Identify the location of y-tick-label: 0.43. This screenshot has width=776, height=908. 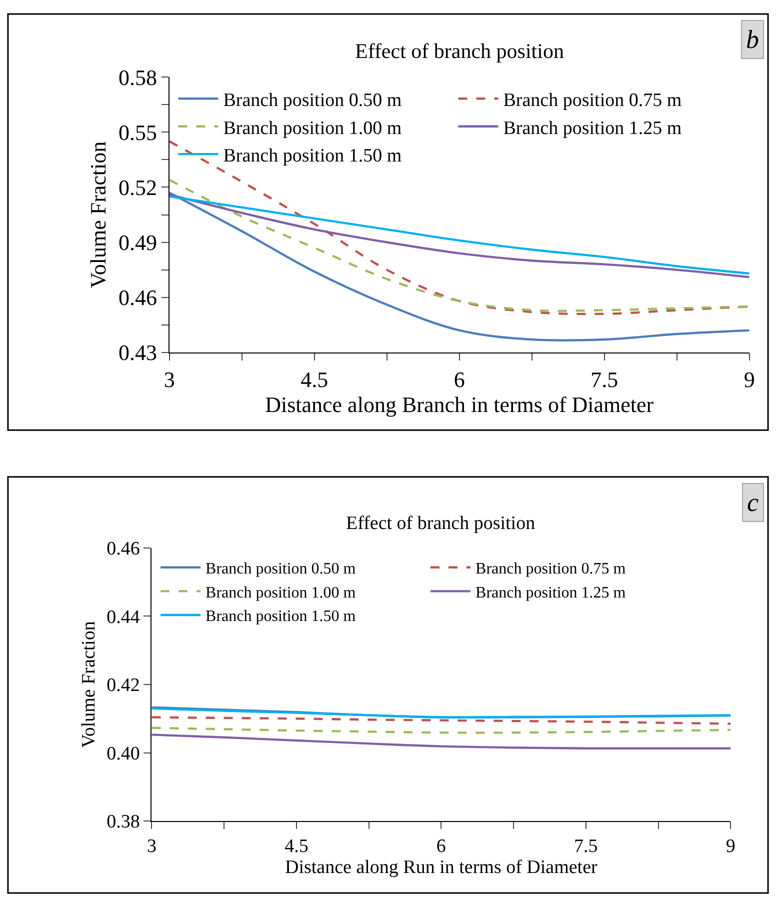
(138, 353).